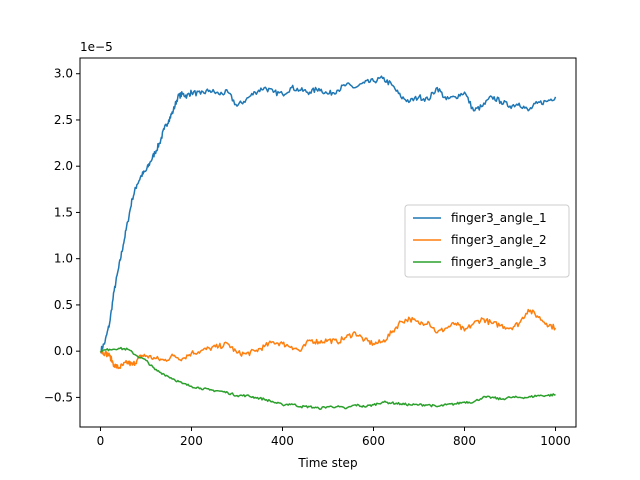  I want to click on y-tick-label: 2.5, so click(63, 120).